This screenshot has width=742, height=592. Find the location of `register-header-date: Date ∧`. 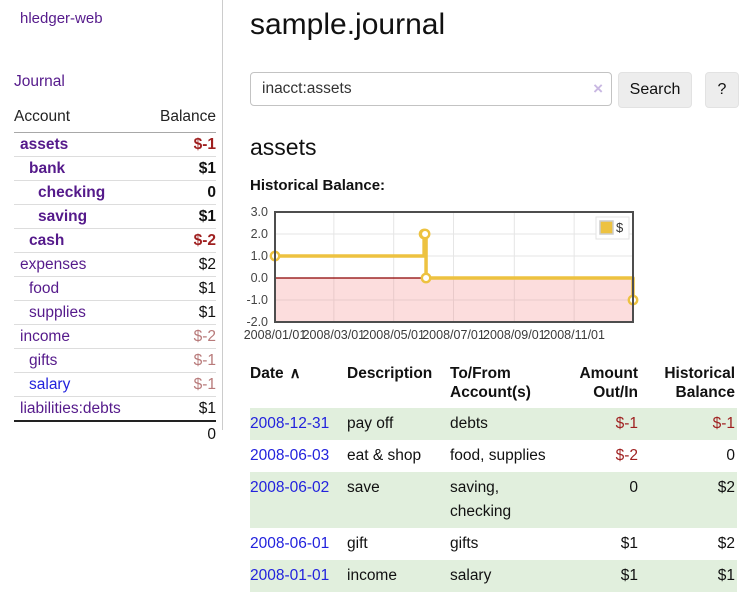

register-header-date: Date ∧ is located at coordinates (275, 373).